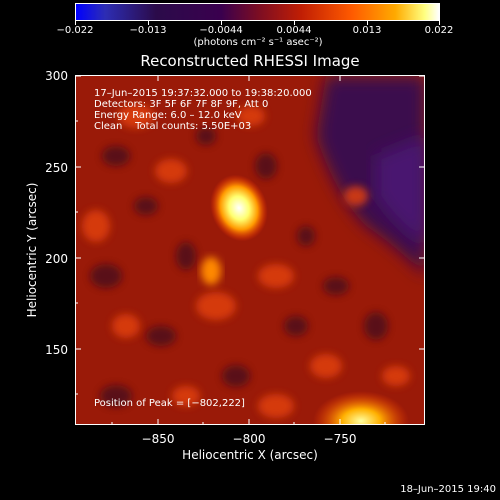 The image size is (500, 500). What do you see at coordinates (203, 93) in the screenshot?
I see `time-range-text: 17–Jun–2015 19:37:32.000 to 19:38:20.000` at bounding box center [203, 93].